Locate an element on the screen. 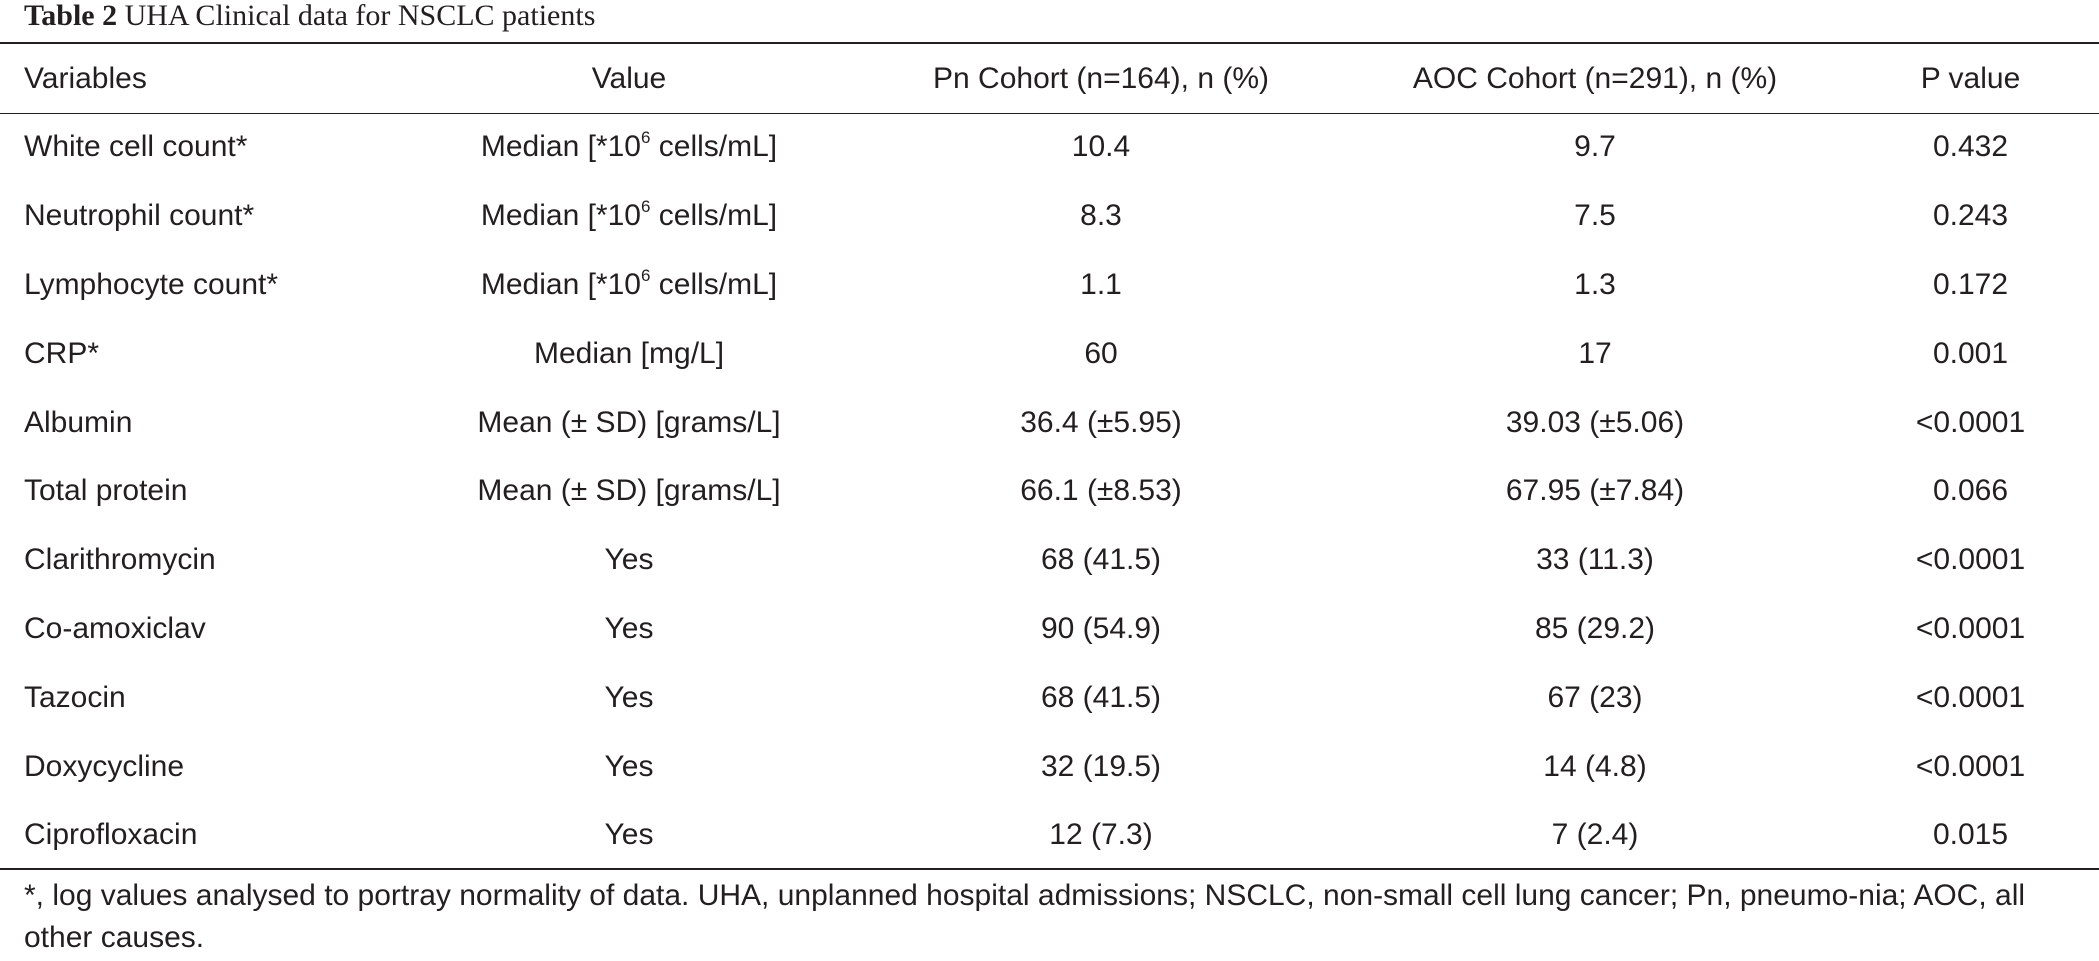  cell-variable: Clarithromycin is located at coordinates (120, 560).